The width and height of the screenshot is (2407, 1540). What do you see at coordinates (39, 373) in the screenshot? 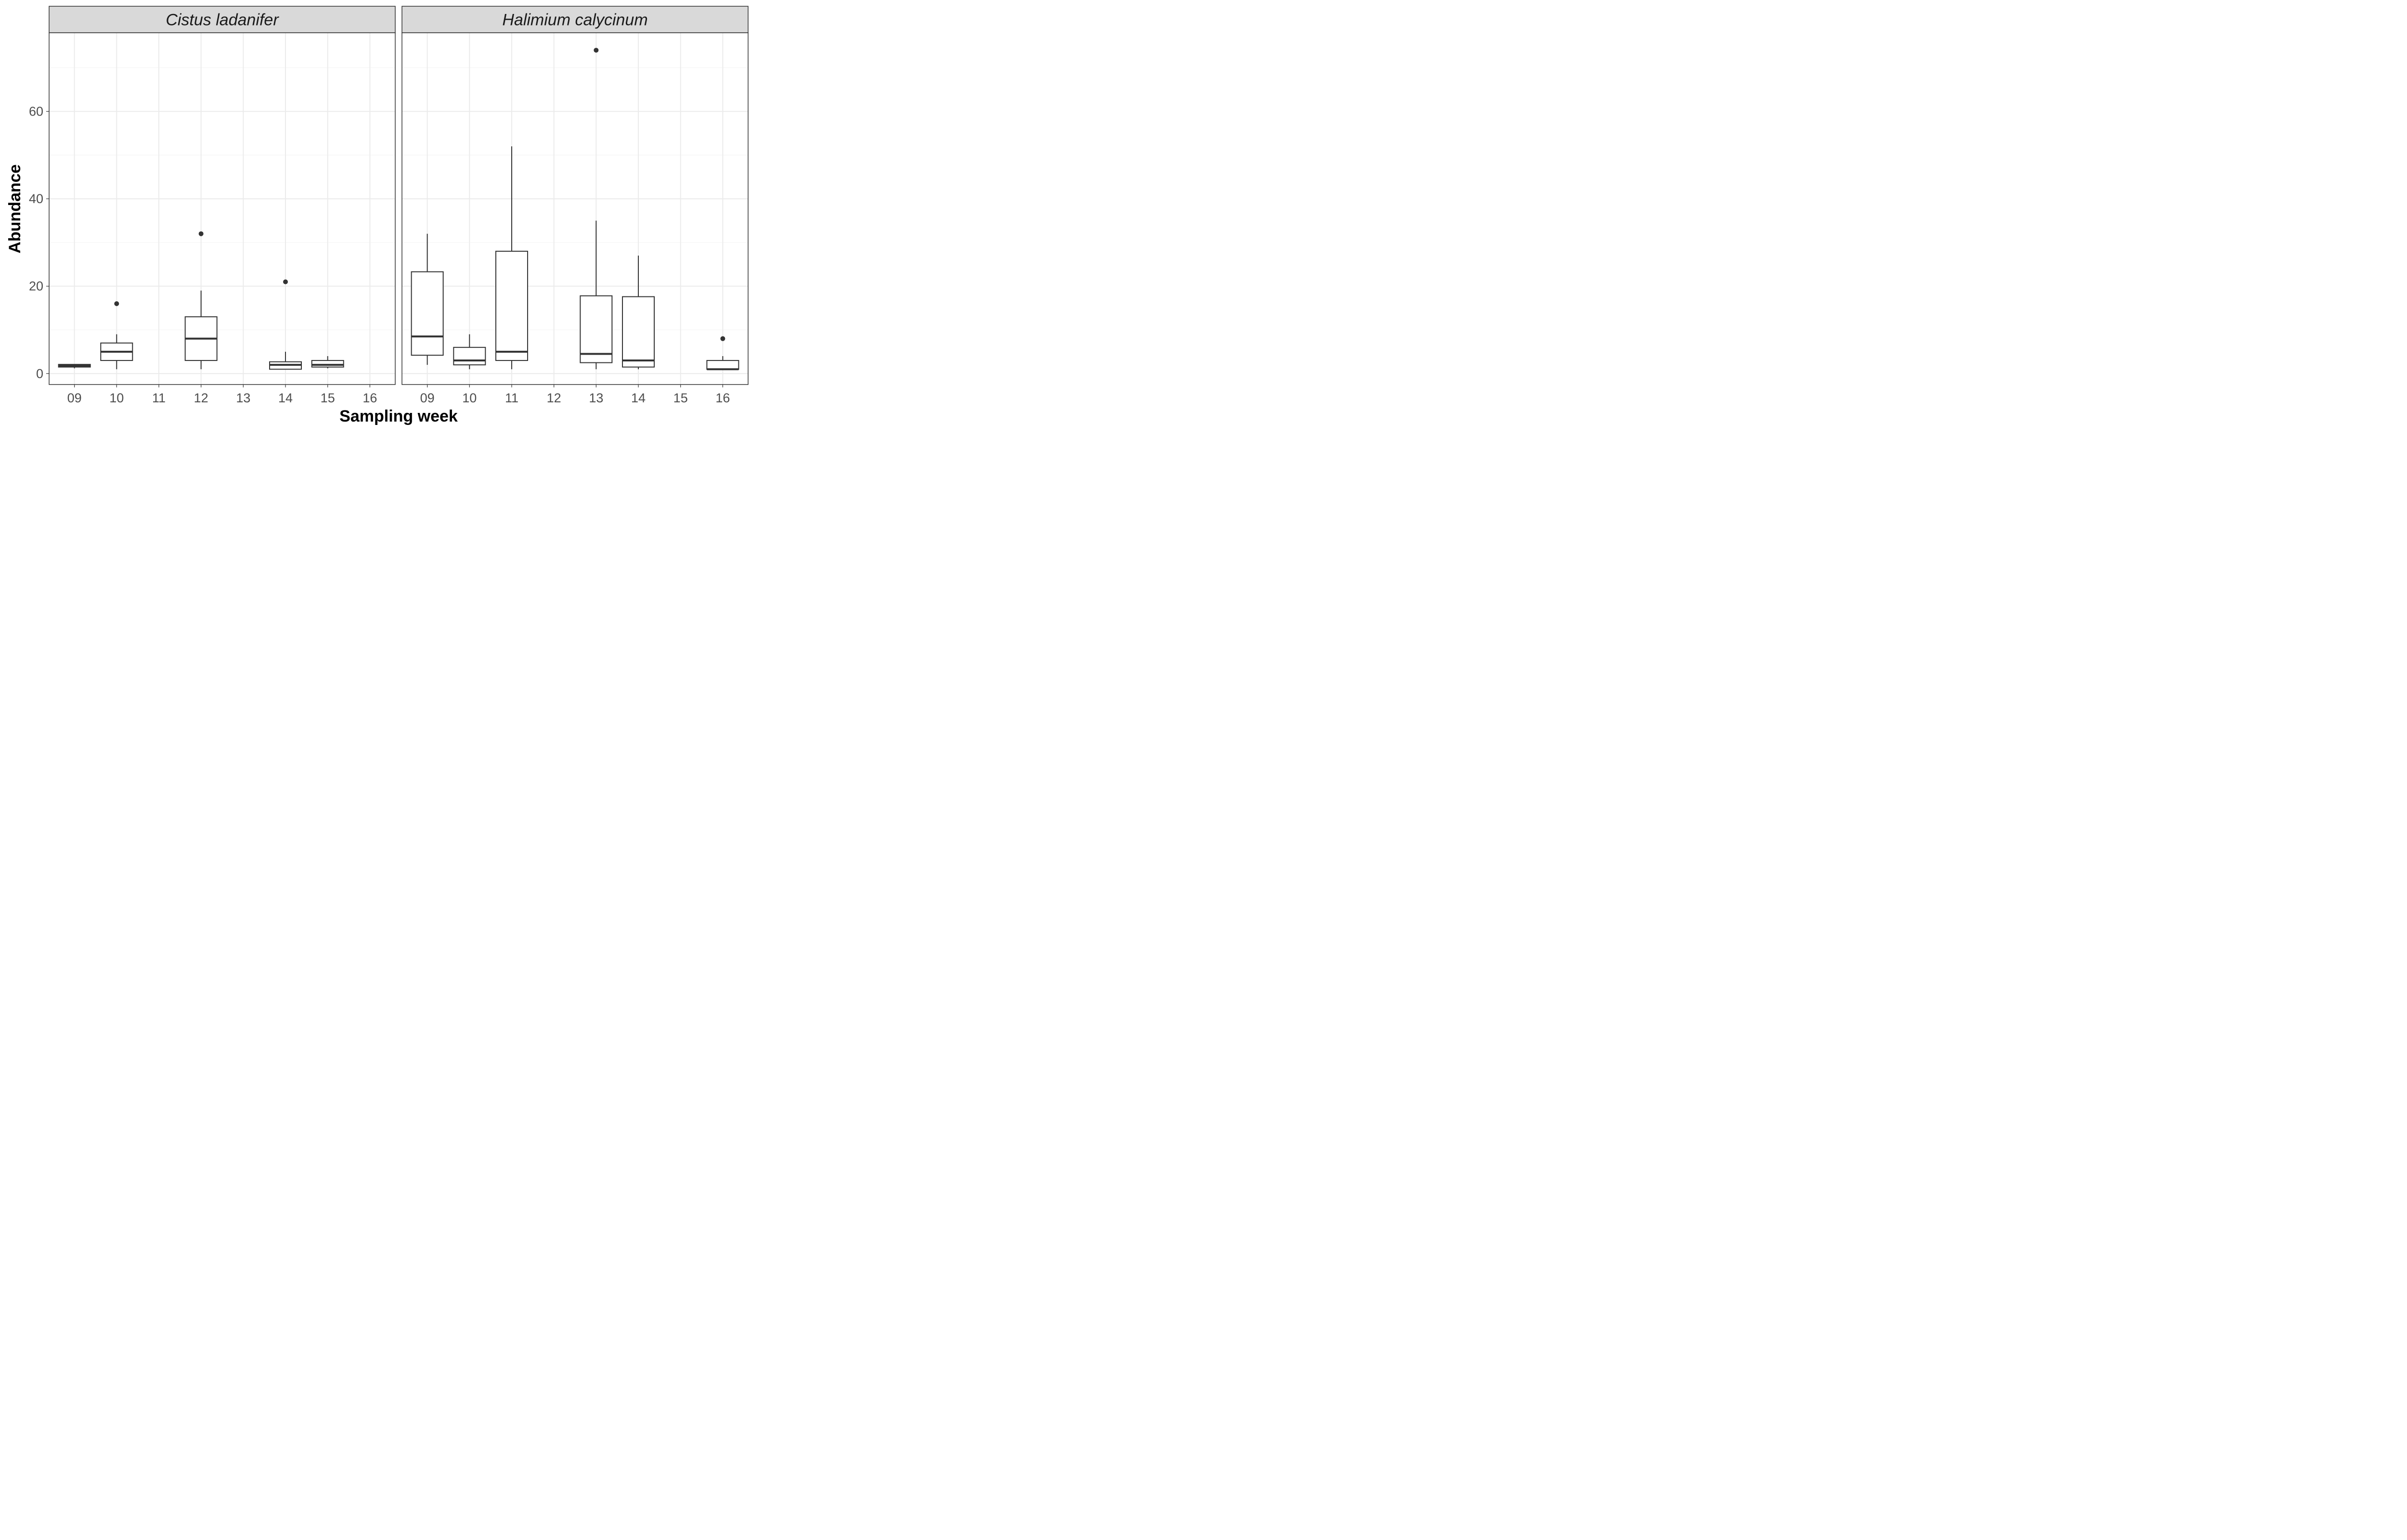
I see `y-tick-label: 0` at bounding box center [39, 373].